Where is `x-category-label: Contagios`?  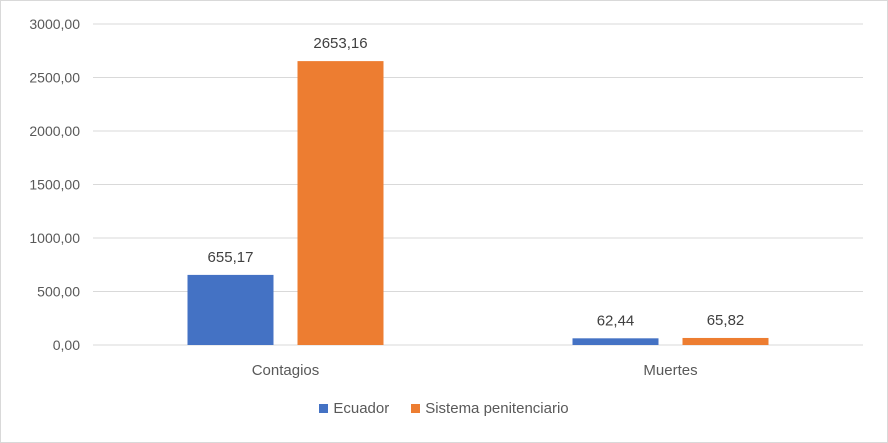 x-category-label: Contagios is located at coordinates (286, 370).